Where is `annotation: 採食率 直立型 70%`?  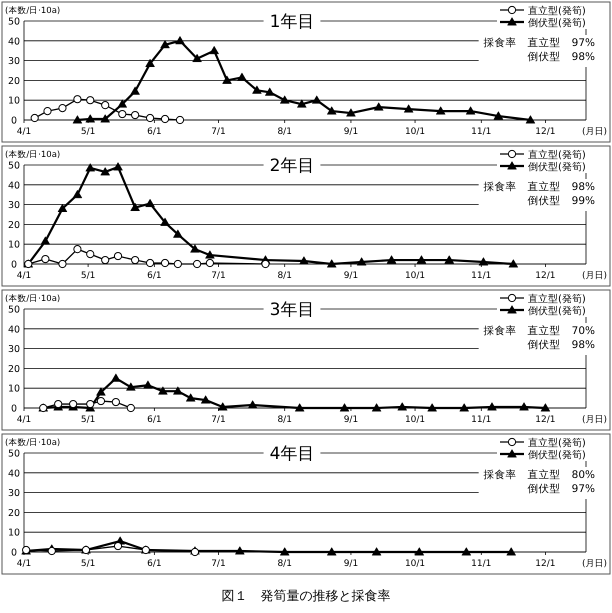 annotation: 採食率 直立型 70% is located at coordinates (540, 330).